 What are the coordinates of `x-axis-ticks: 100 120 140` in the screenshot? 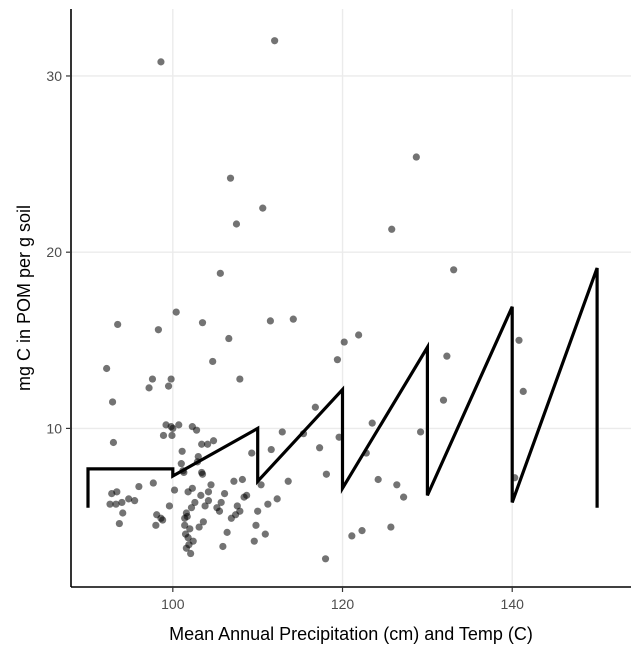 It's located at (342, 599).